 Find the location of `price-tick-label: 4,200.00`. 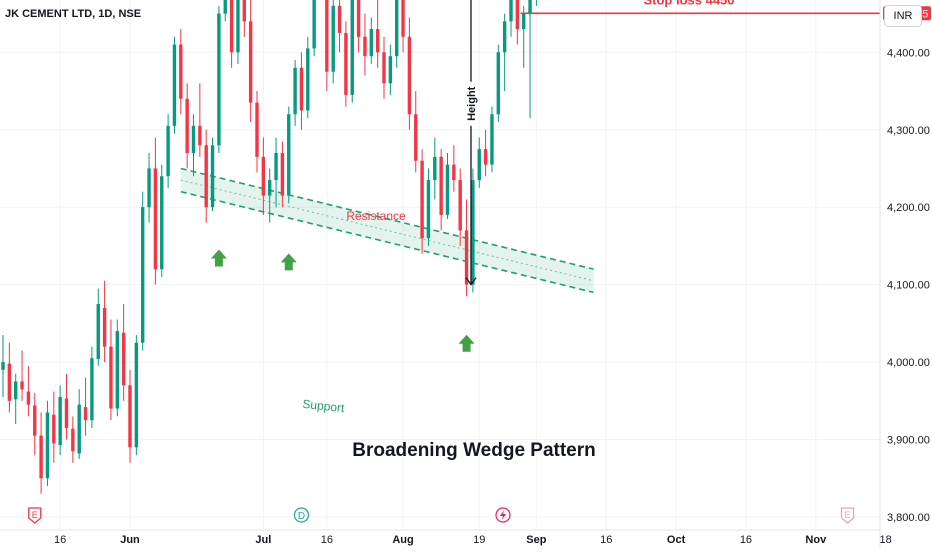

price-tick-label: 4,200.00 is located at coordinates (908, 208).